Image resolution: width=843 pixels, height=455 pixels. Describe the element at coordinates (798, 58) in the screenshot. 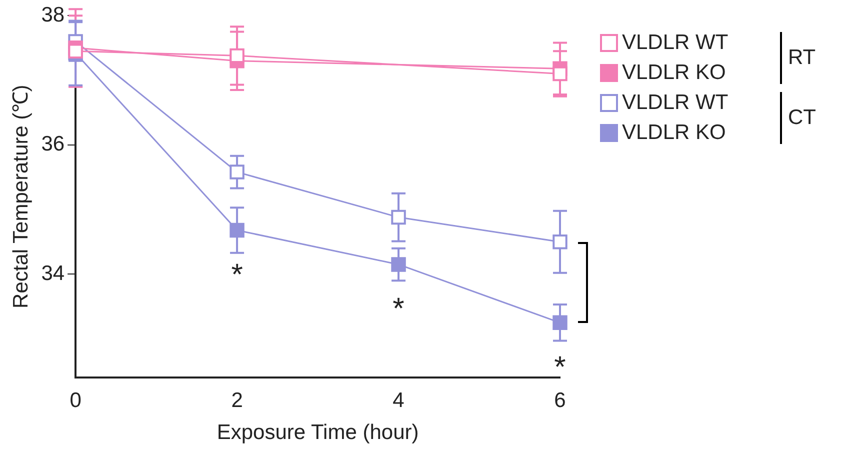

I see `text: RT` at that location.